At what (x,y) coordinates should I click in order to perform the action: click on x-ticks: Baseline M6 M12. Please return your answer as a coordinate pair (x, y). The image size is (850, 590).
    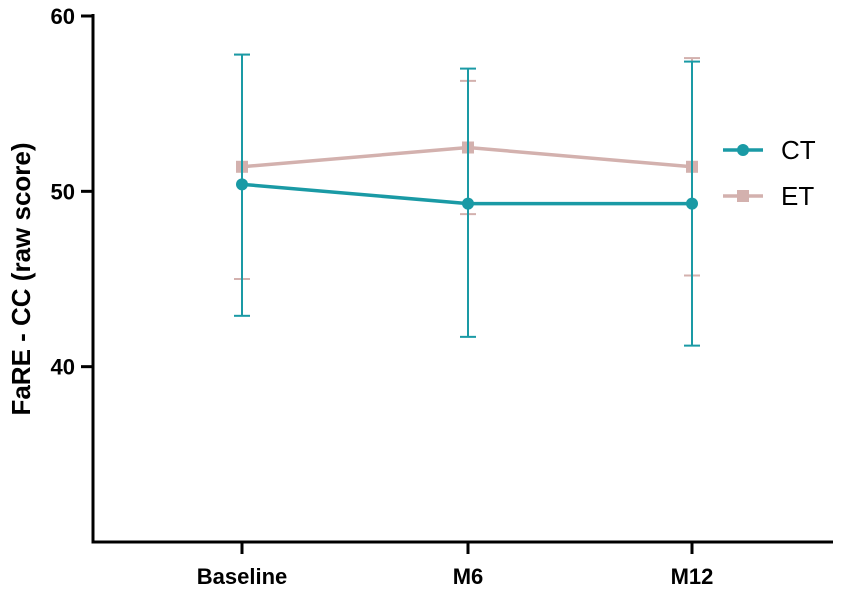
    Looking at the image, I should click on (455, 565).